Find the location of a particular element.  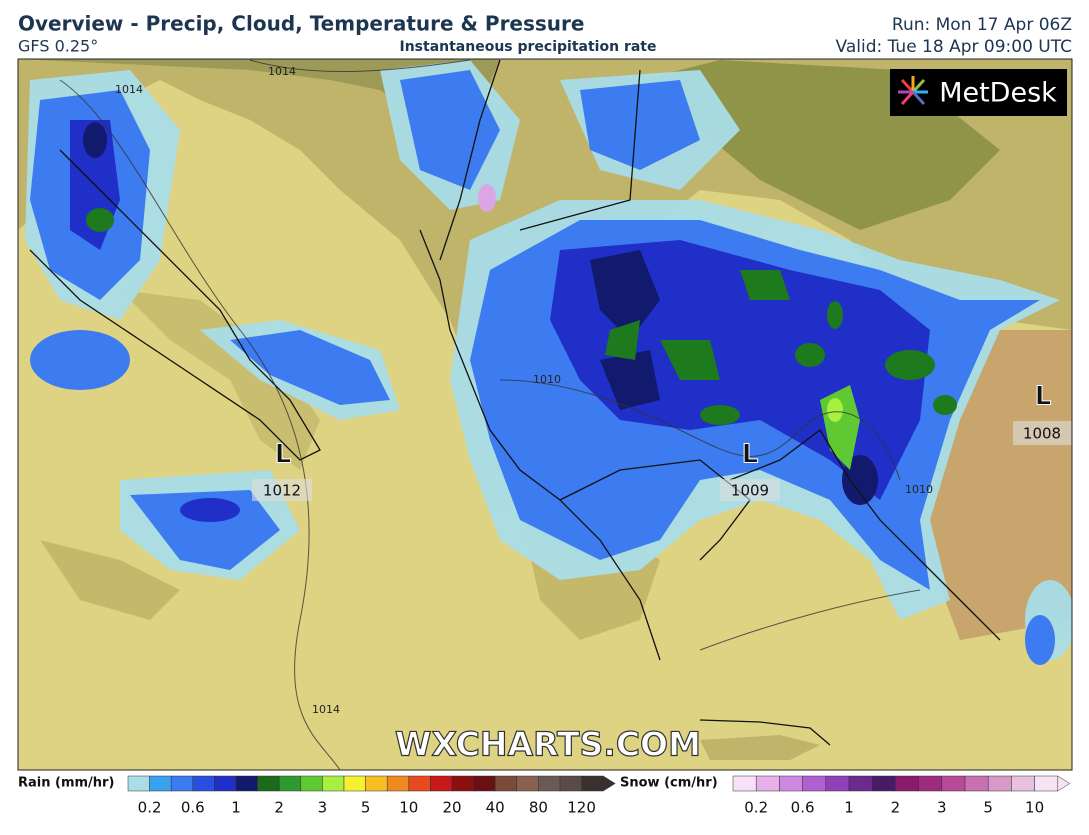

rain-arrow is located at coordinates (609, 783).